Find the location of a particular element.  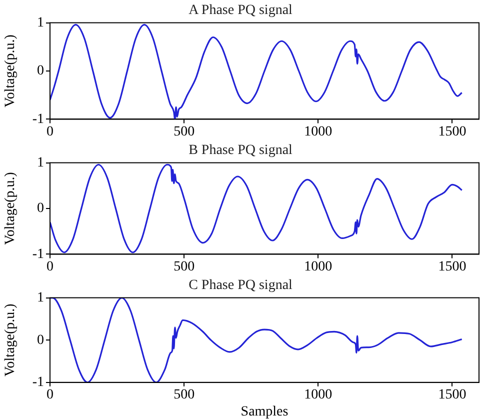

chart-title: B Phase PQ signal is located at coordinates (240, 150).